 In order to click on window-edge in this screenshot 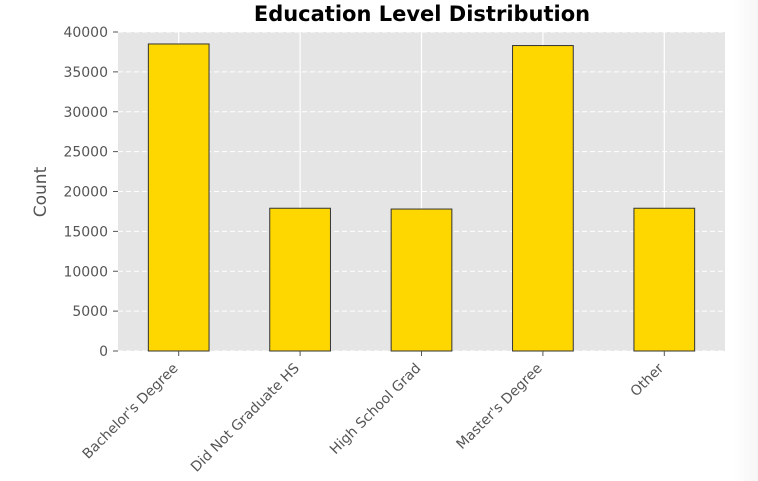, I will do `click(746, 240)`.